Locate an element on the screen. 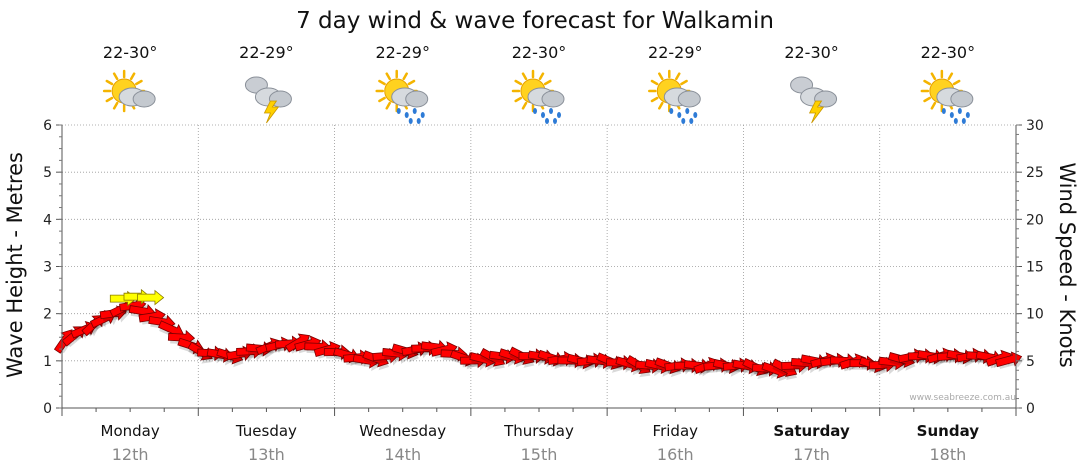 The width and height of the screenshot is (1080, 475). wind-arrow-highlight-shape is located at coordinates (151, 297).